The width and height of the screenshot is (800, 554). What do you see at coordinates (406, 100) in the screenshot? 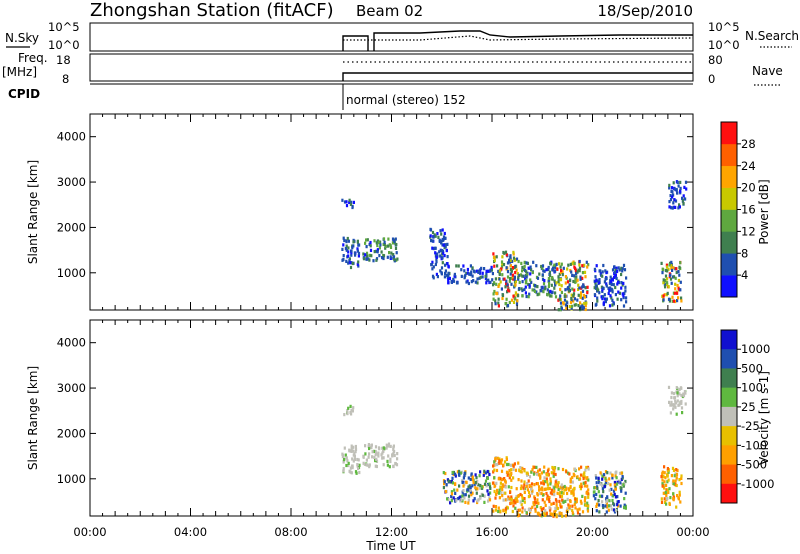
I see `cpid-text: normal (stereo) 152` at bounding box center [406, 100].